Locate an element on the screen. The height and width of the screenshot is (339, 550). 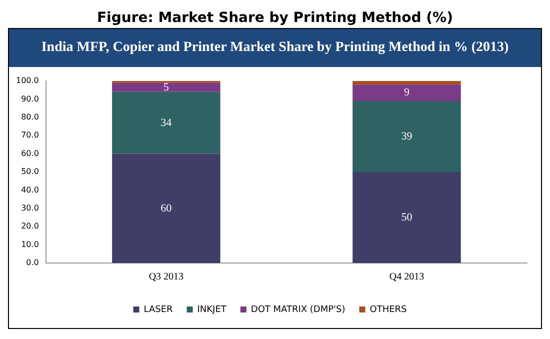
data-label: 50 is located at coordinates (407, 217).